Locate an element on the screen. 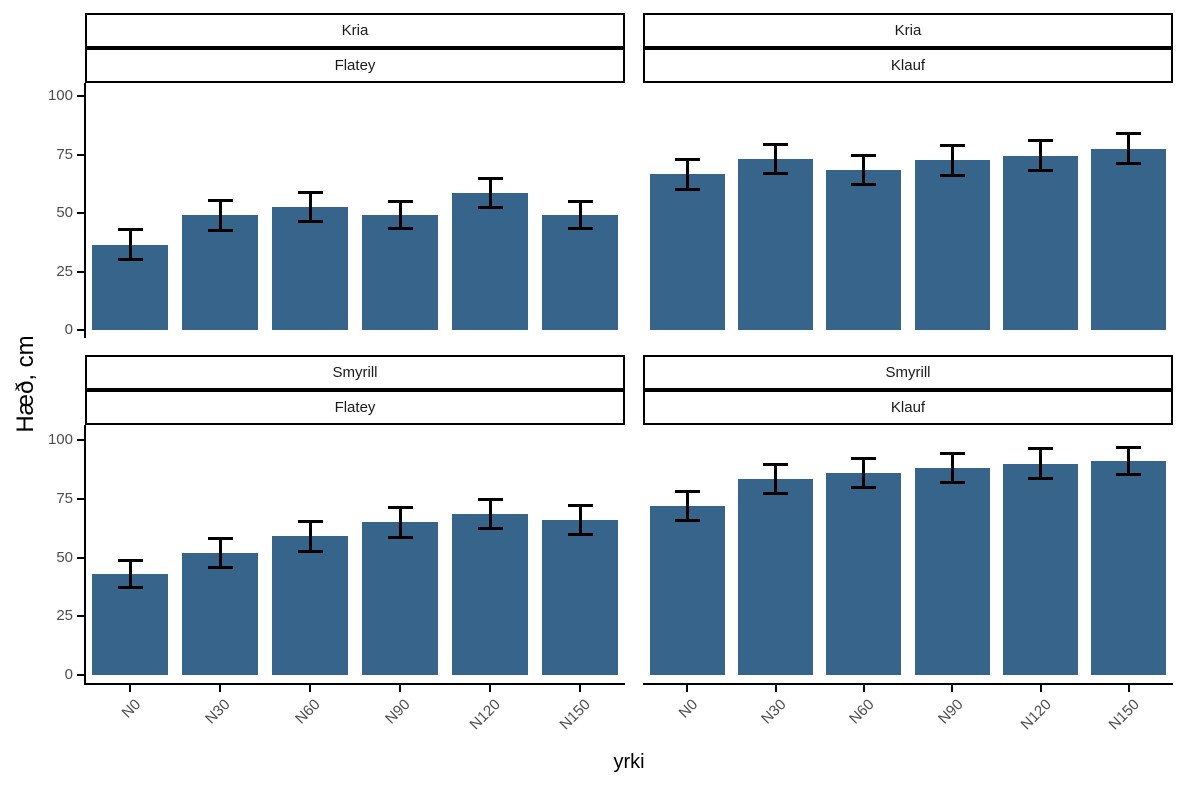  facet-strips-kria-flatey: Kria Flatey is located at coordinates (355, 48).